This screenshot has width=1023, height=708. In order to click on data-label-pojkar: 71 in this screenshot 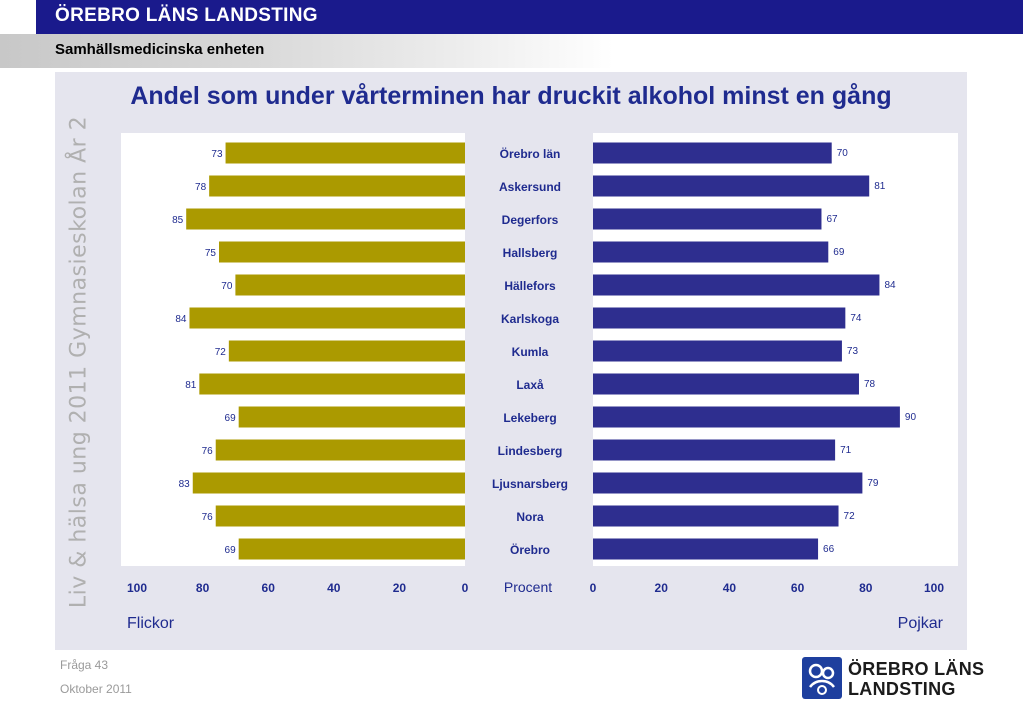, I will do `click(846, 450)`.